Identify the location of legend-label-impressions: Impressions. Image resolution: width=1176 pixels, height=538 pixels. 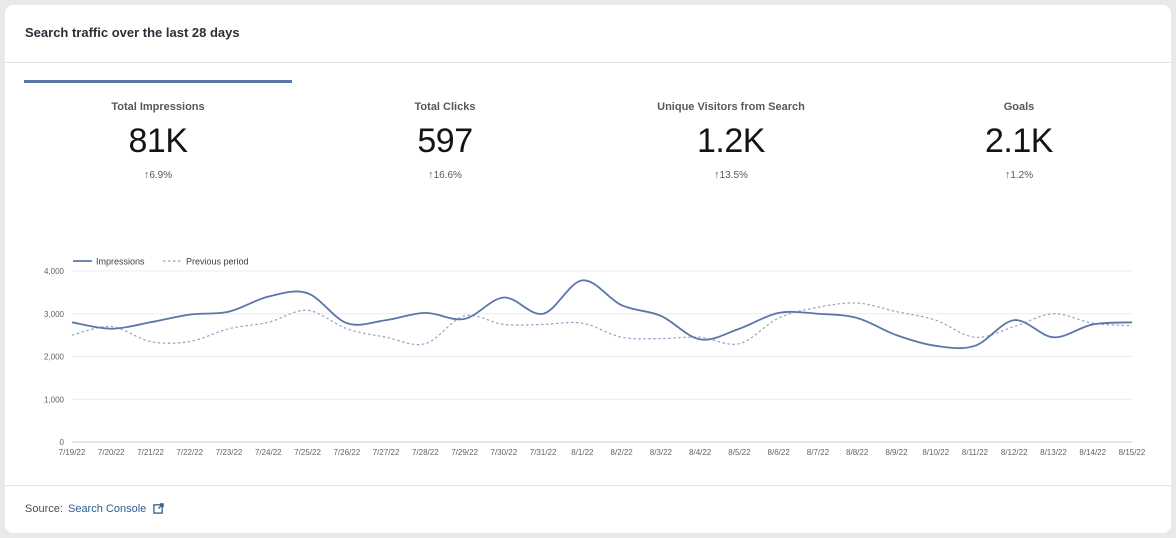
(120, 262).